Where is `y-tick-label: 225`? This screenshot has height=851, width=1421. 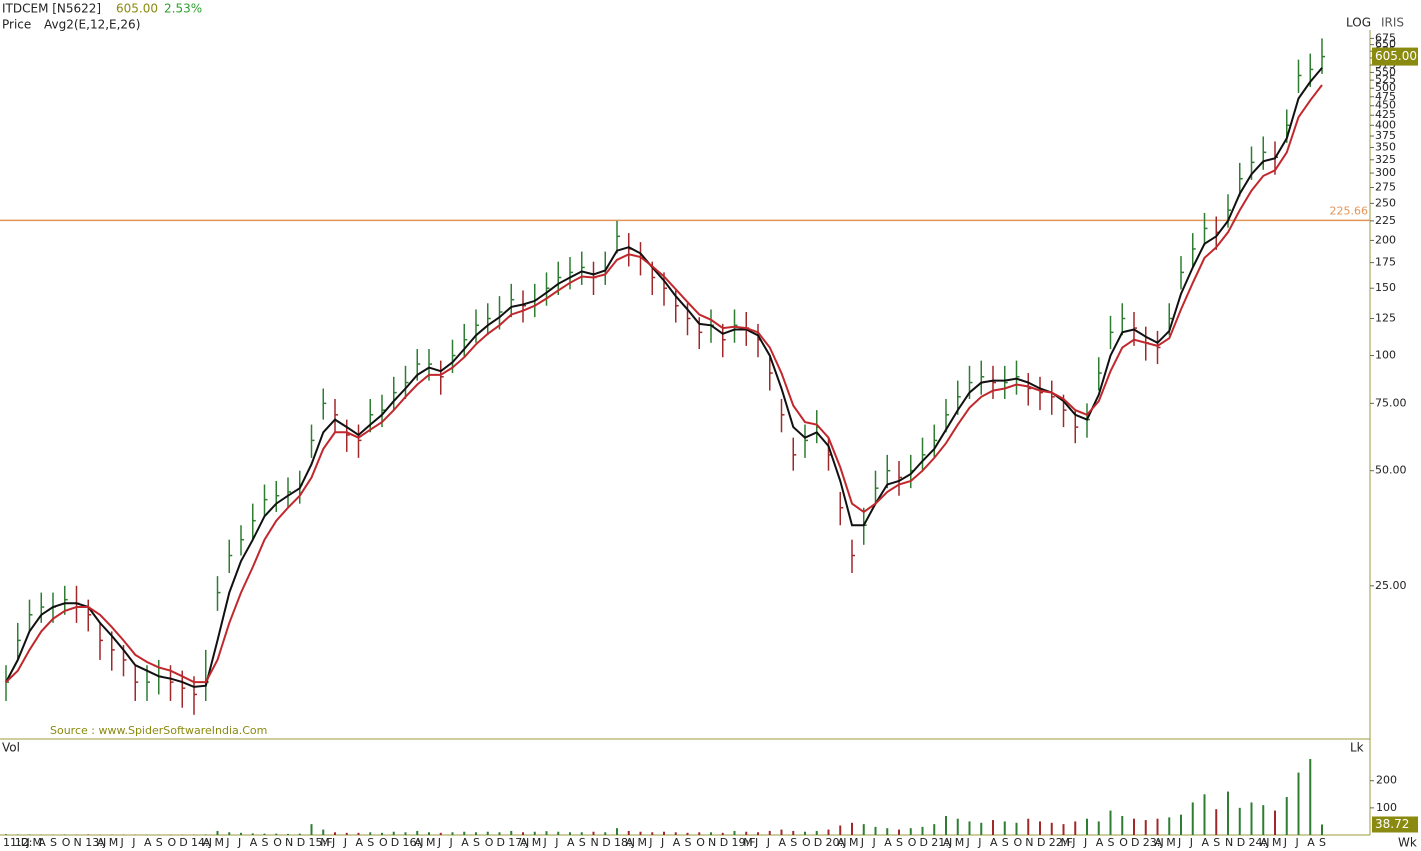
y-tick-label: 225 is located at coordinates (1385, 220).